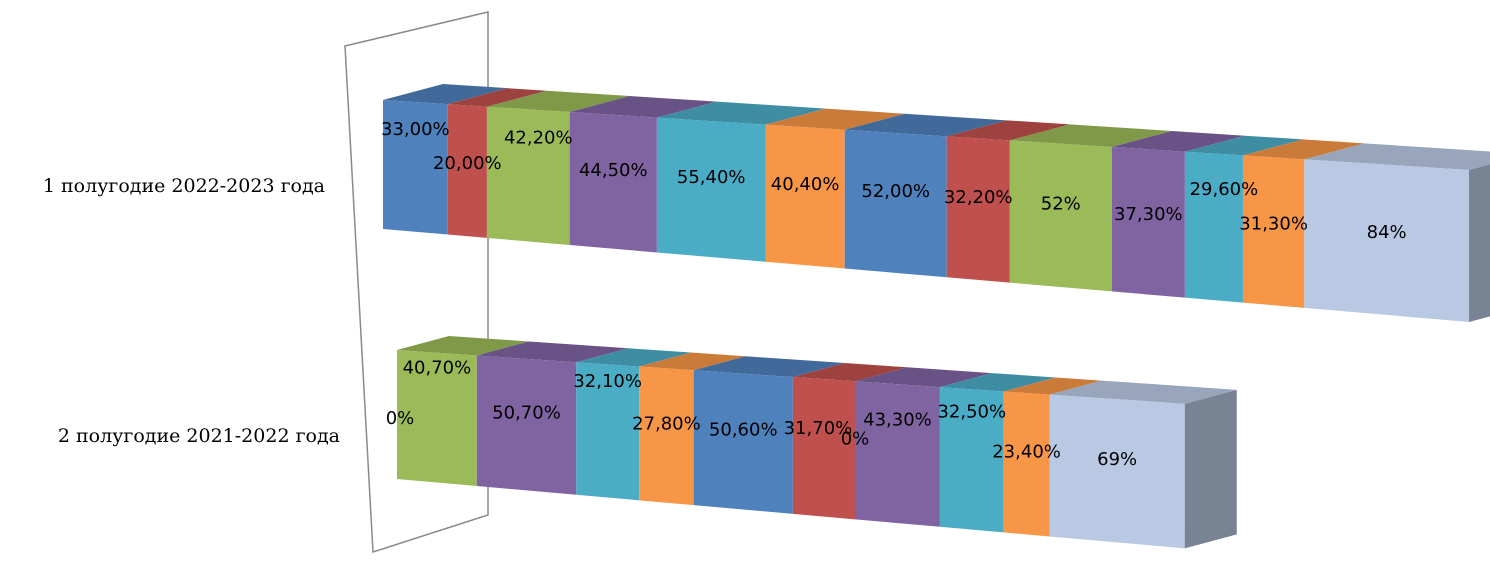 The height and width of the screenshot is (561, 1490). What do you see at coordinates (400, 418) in the screenshot?
I see `data-label-zero: 0%` at bounding box center [400, 418].